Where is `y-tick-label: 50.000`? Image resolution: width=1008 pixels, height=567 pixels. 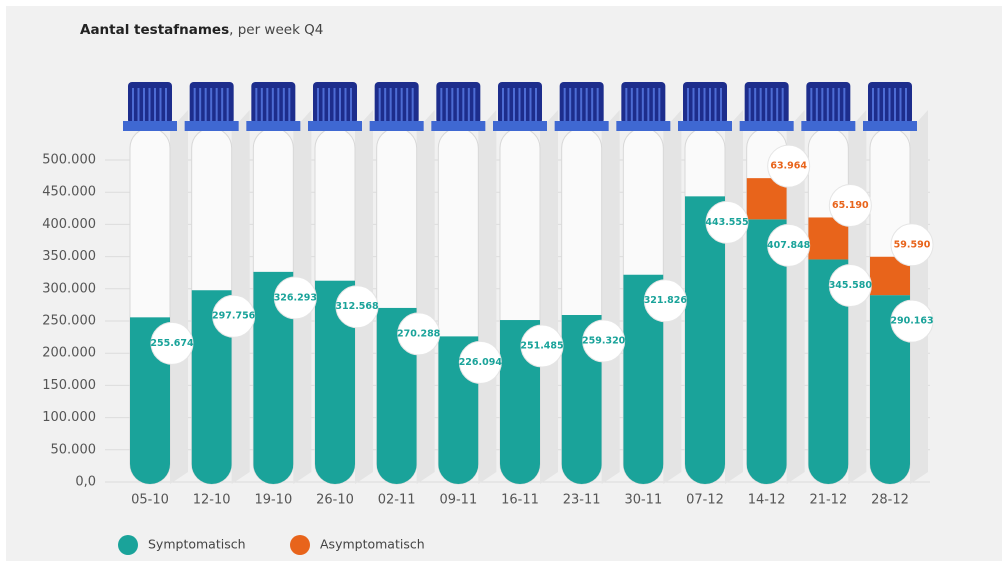
y-tick-label: 50.000 is located at coordinates (74, 449).